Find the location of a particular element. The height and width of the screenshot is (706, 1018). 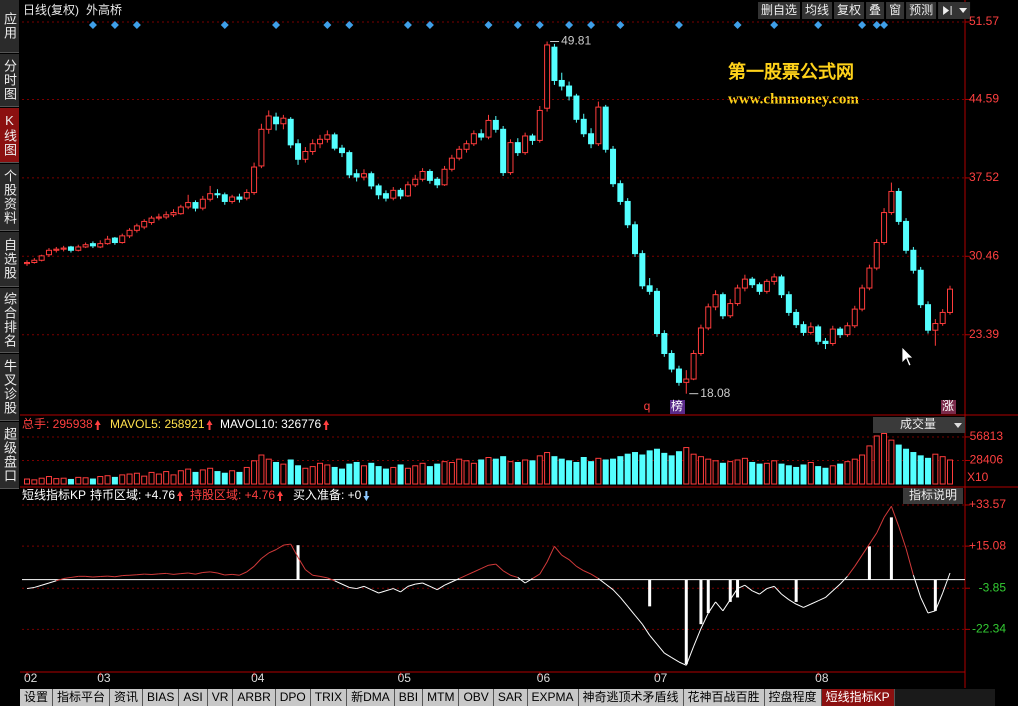

sidebar-tab: 应用 is located at coordinates (9, 26).